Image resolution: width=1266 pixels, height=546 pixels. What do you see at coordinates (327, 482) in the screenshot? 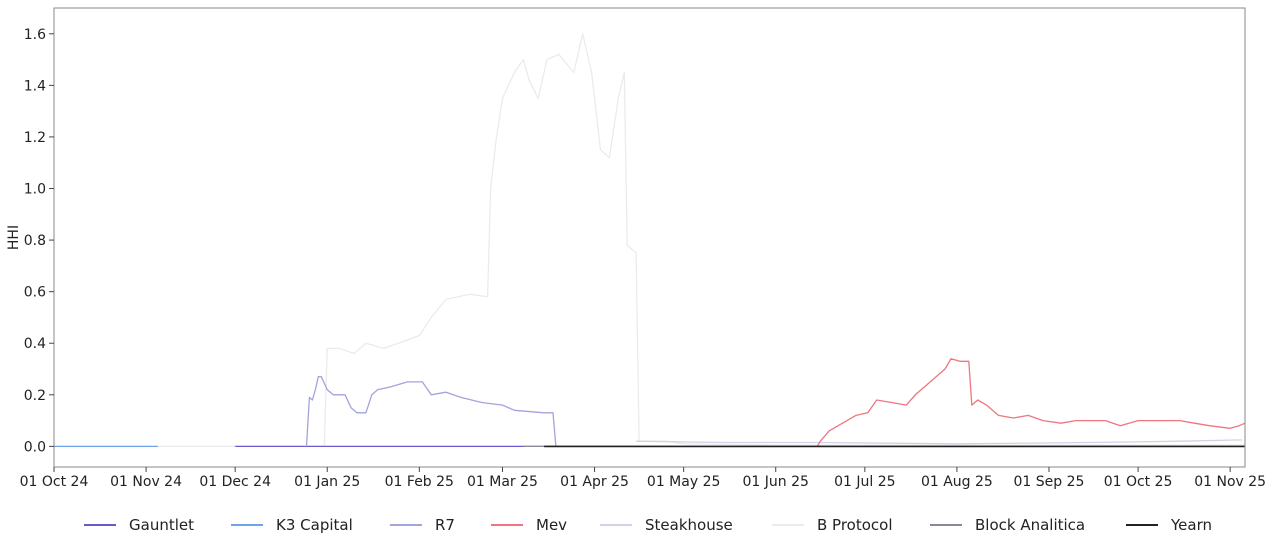
I see `x-tick-label: 01 Jan 25` at bounding box center [327, 482].